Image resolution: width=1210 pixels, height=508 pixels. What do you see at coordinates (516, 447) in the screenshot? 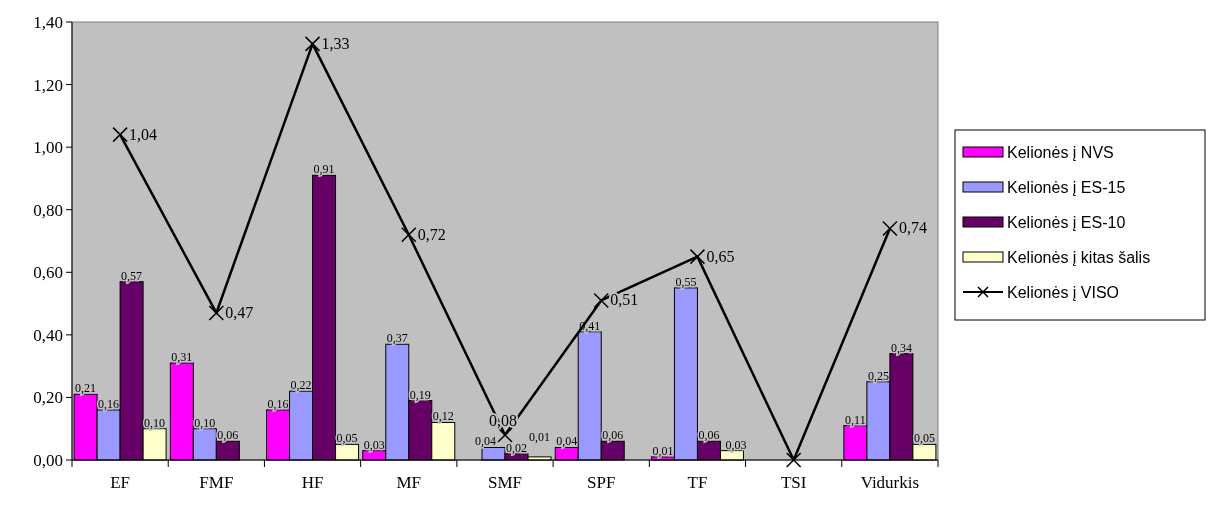
I see `data-label: 0,02` at bounding box center [516, 447].